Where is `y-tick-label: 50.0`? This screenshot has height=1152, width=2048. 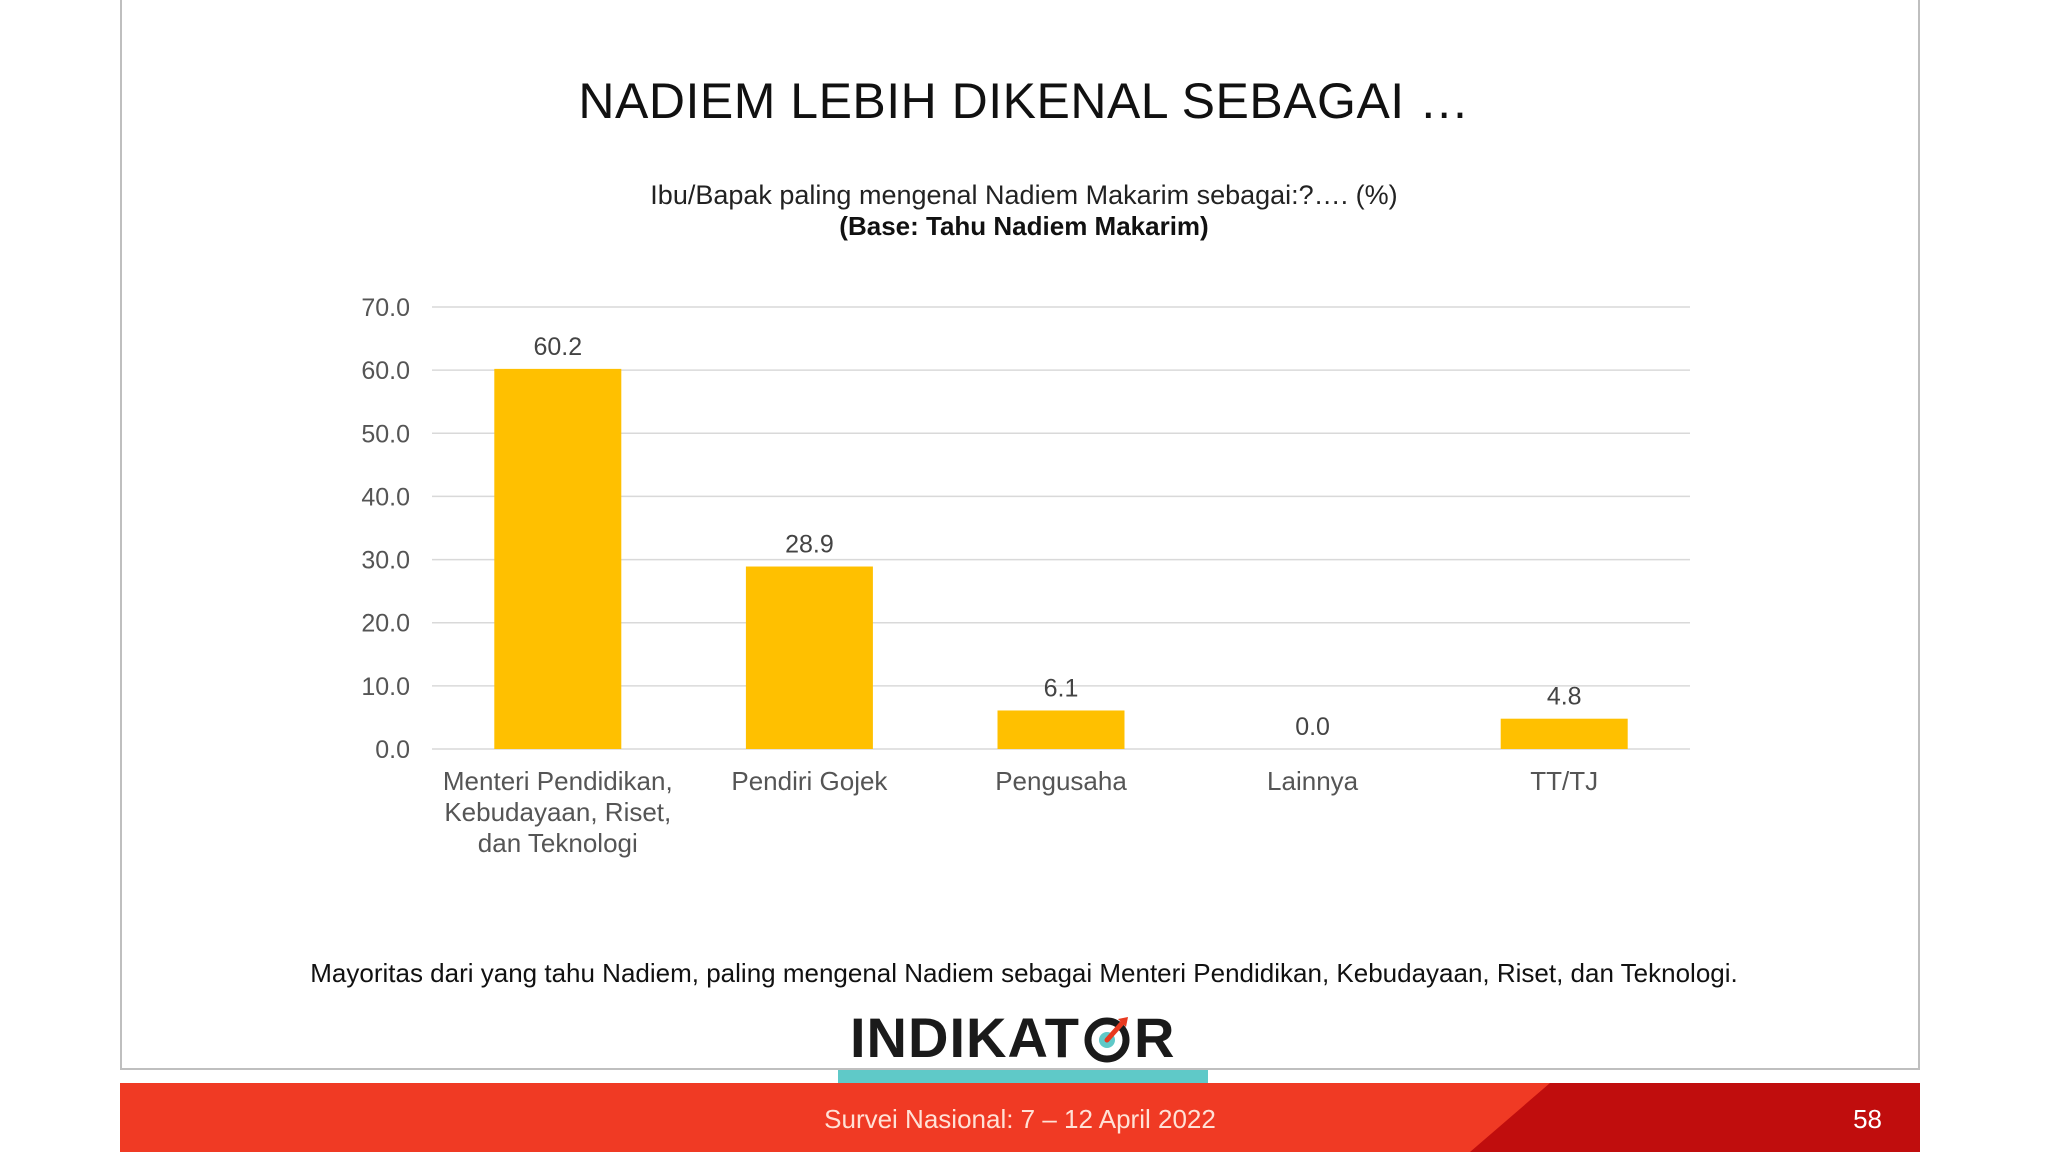
y-tick-label: 50.0 is located at coordinates (385, 434).